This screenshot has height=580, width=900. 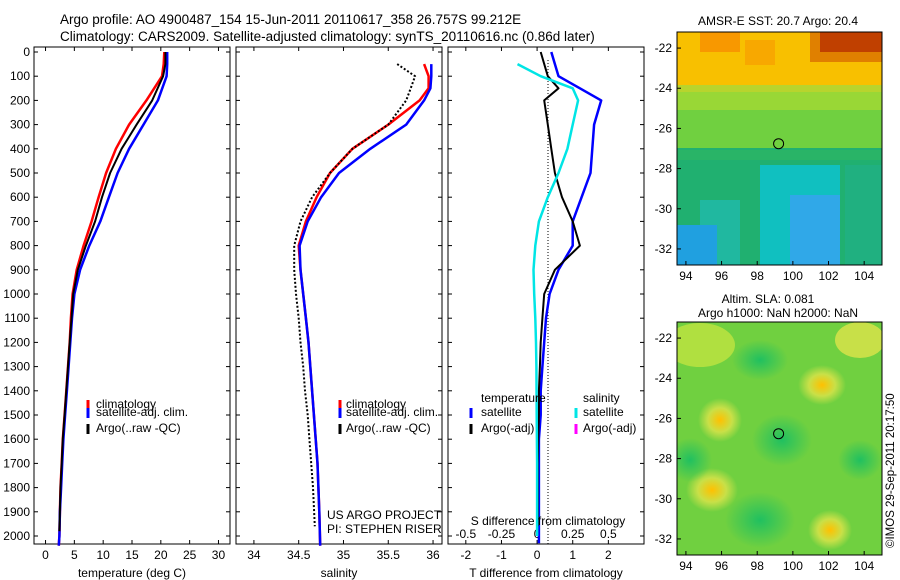 I want to click on x-tick-label: 1, so click(x=572, y=555).